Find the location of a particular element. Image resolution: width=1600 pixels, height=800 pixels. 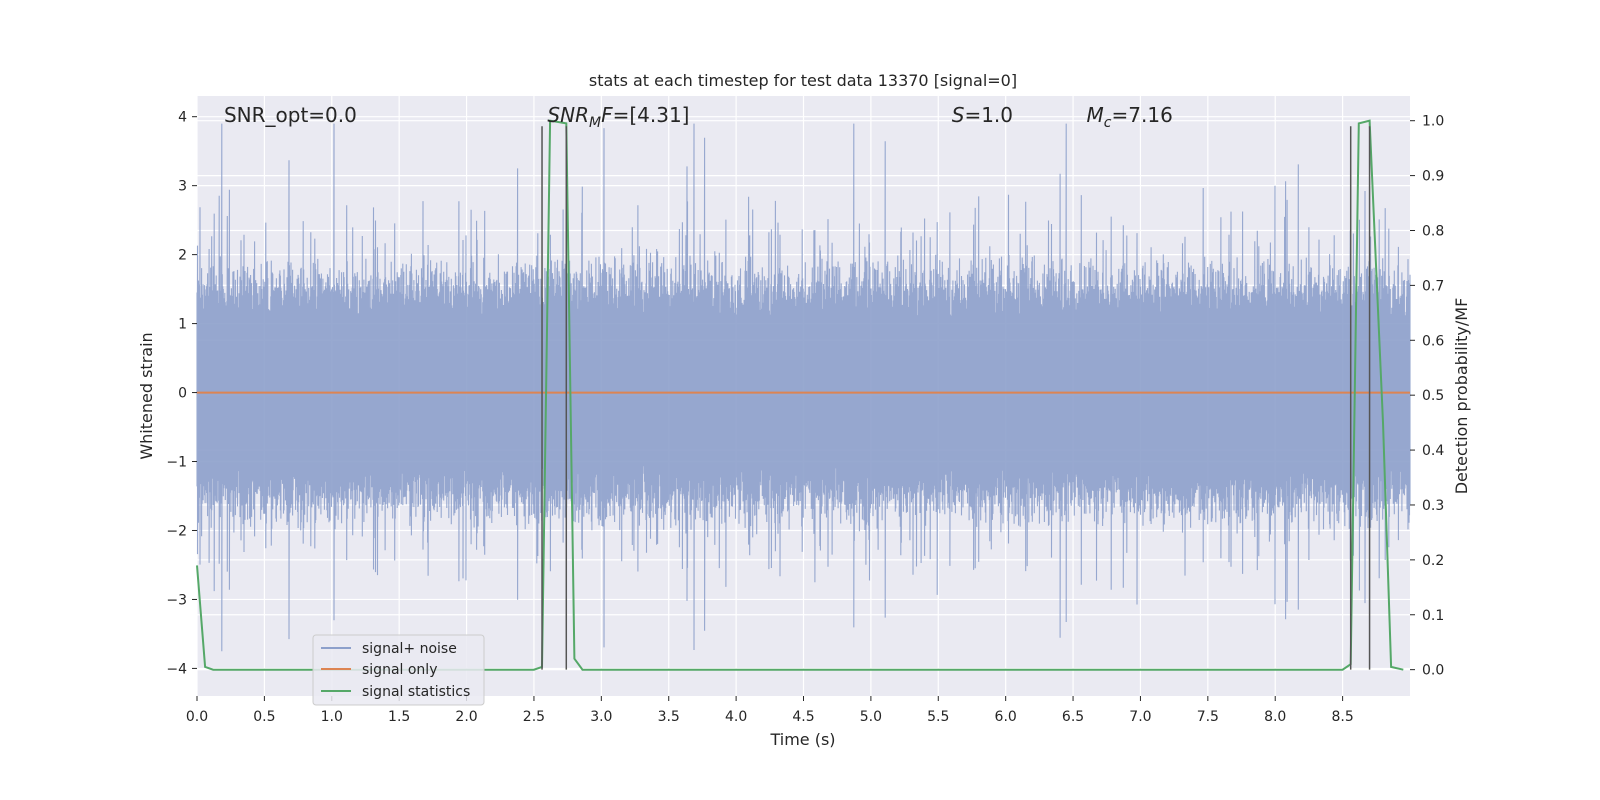

y2-tick-label-0: 1.0 is located at coordinates (1433, 122).